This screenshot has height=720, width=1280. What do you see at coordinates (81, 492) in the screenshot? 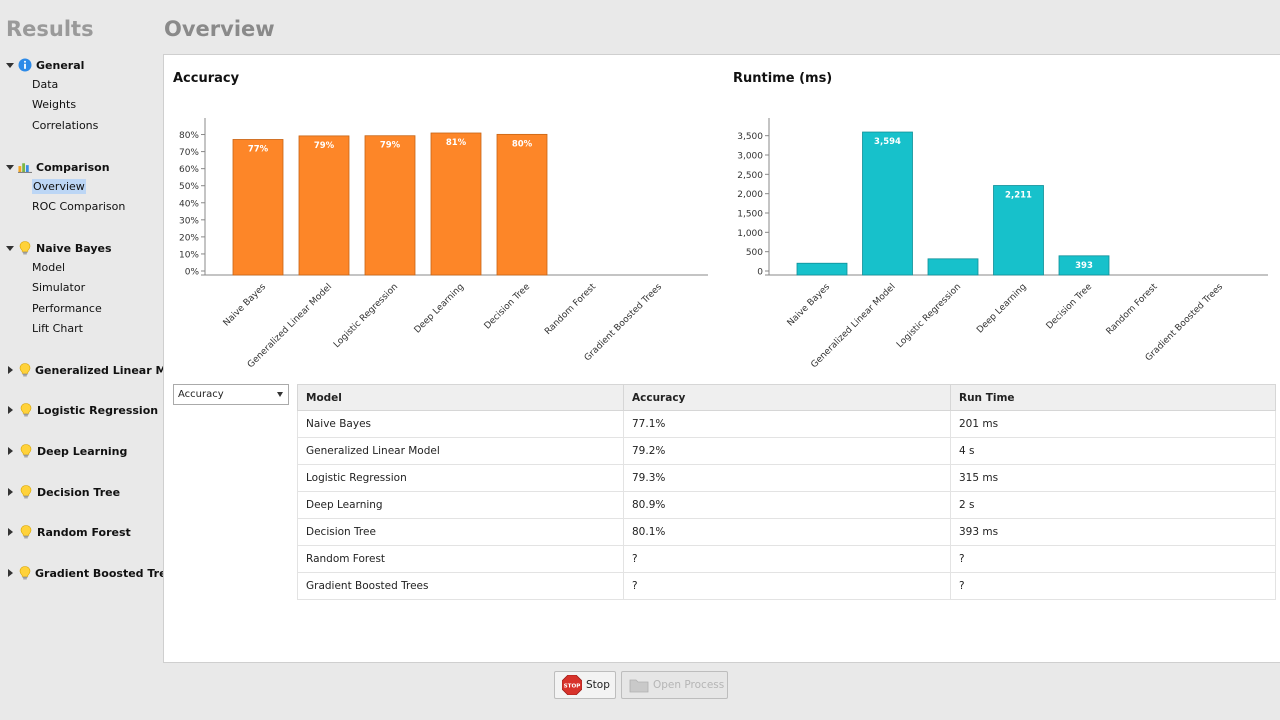
I see `sidebar-group-header: Decision Tree` at bounding box center [81, 492].